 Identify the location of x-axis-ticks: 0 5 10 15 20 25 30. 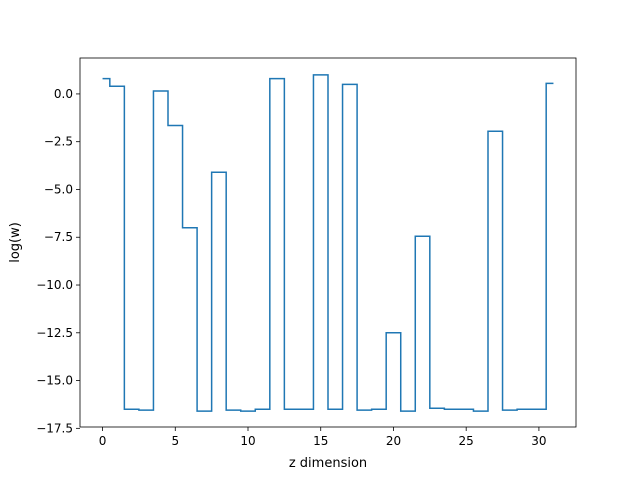
(323, 437).